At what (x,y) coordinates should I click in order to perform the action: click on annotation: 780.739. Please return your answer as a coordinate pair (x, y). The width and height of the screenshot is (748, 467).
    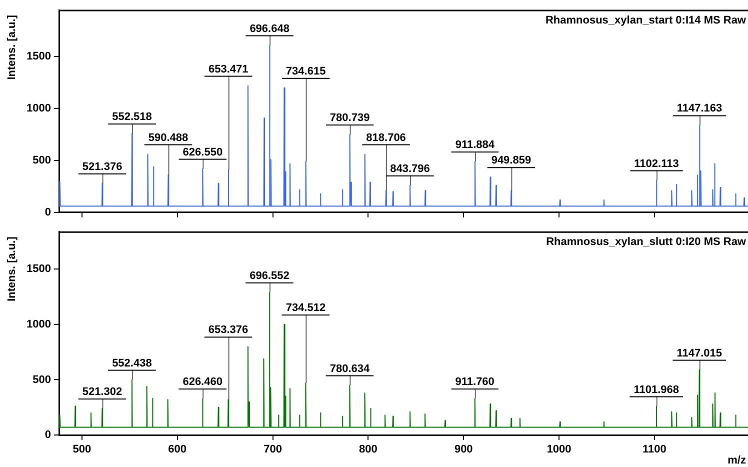
    Looking at the image, I should click on (350, 118).